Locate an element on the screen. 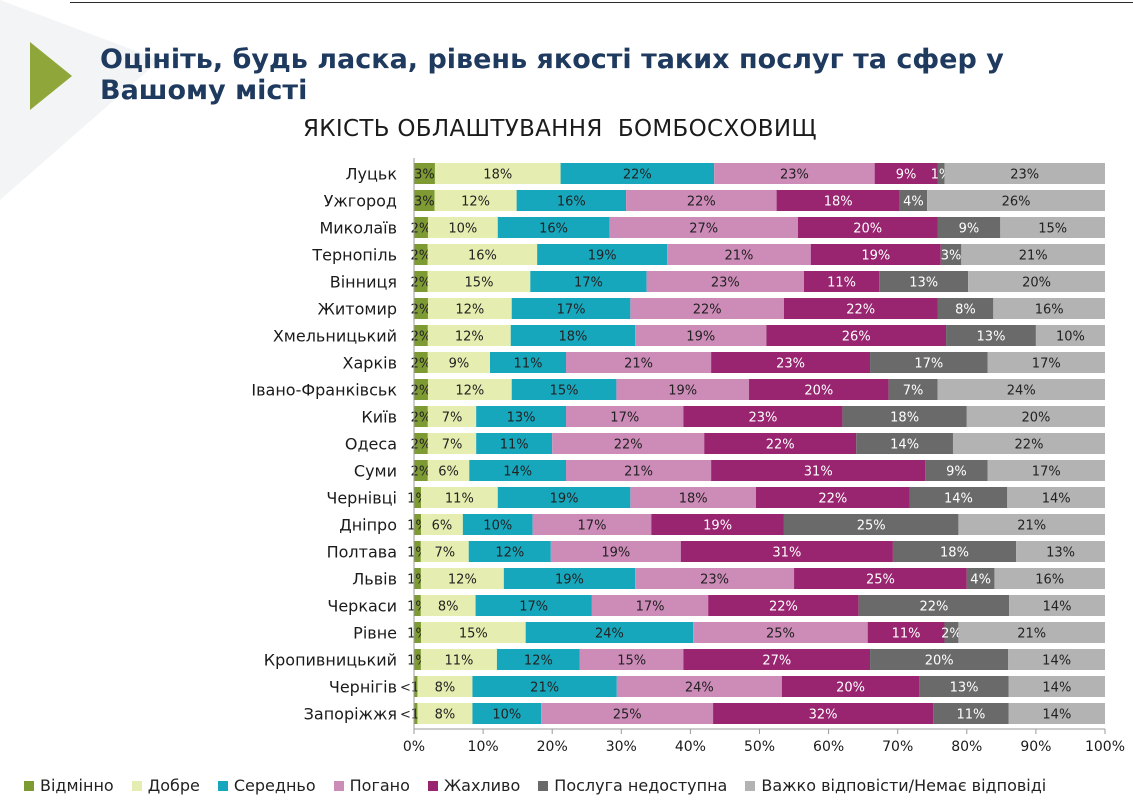 Image resolution: width=1133 pixels, height=809 pixels. x-tick-label: 90% is located at coordinates (1035, 747).